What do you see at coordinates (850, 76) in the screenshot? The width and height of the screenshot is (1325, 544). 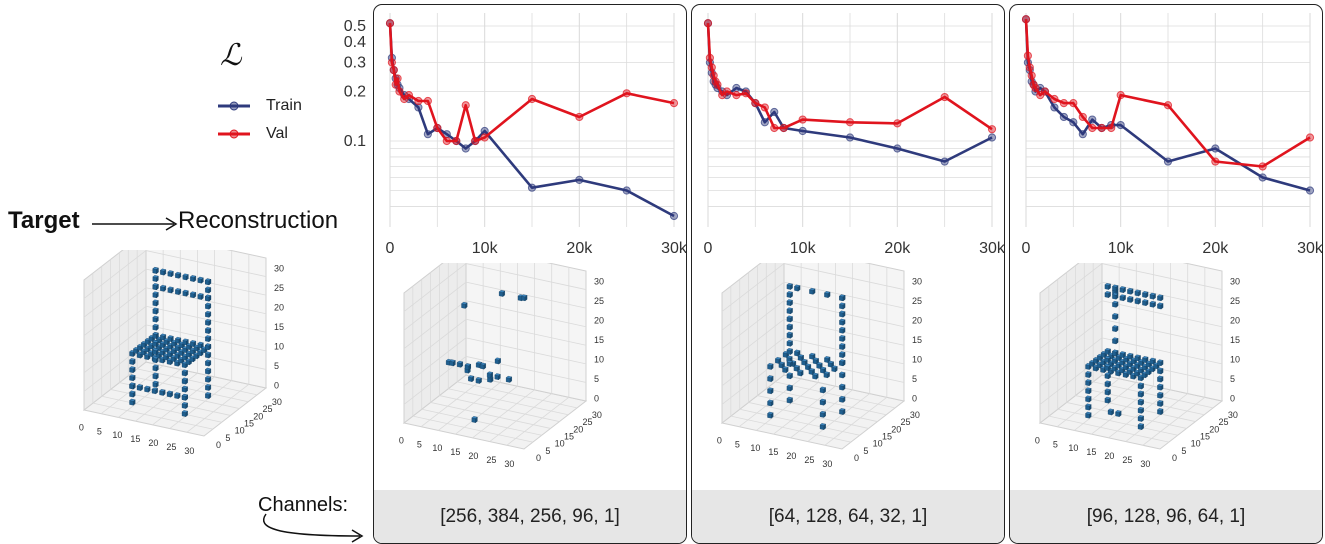 I see `series-val` at bounding box center [850, 76].